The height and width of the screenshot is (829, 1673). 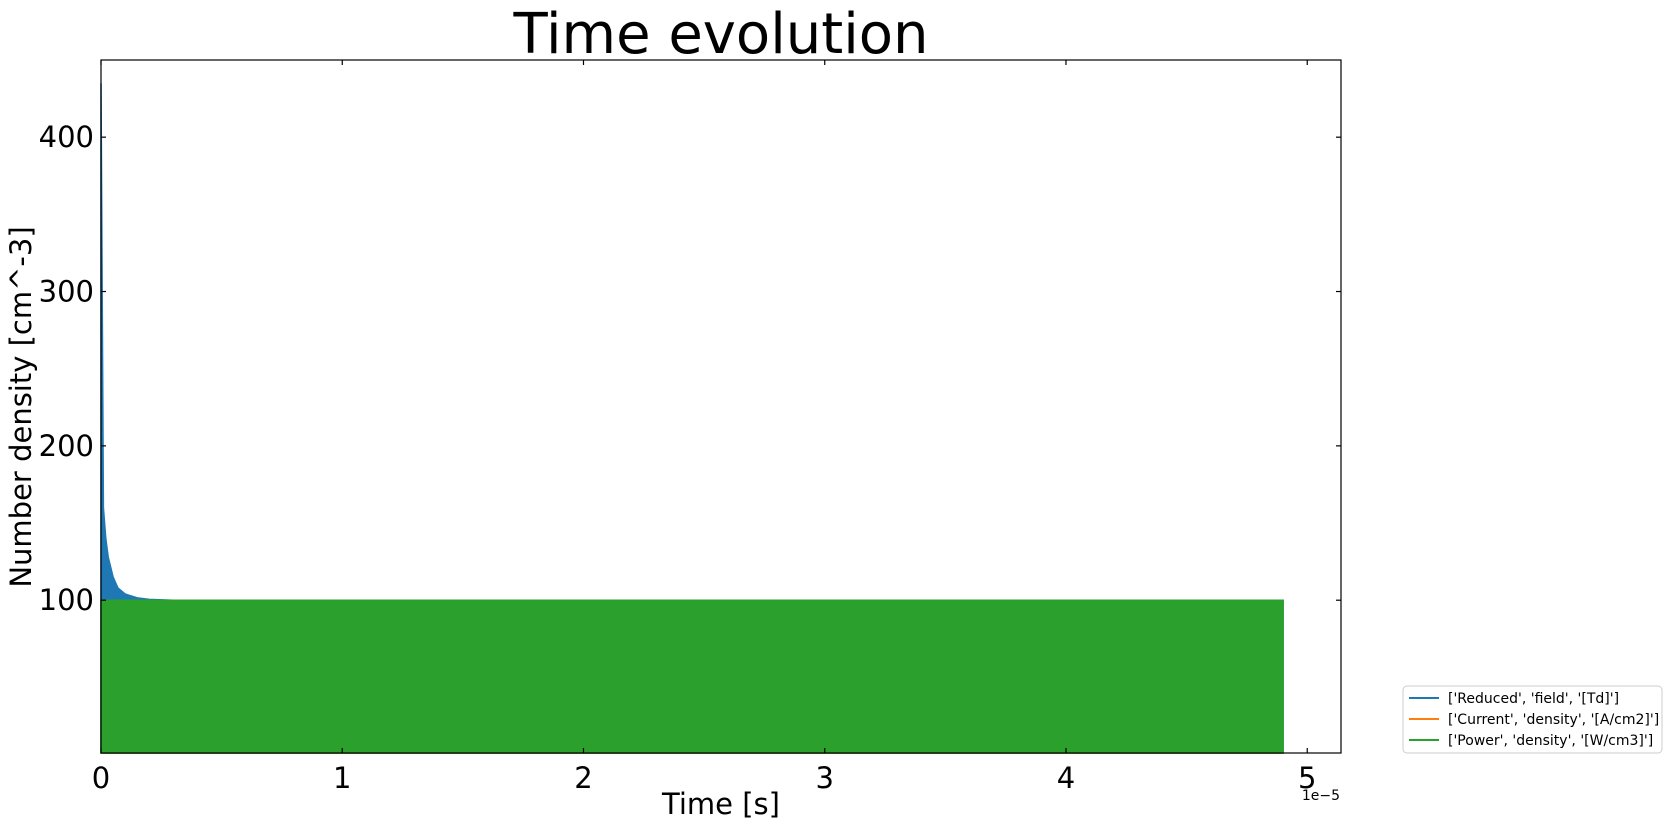 What do you see at coordinates (66, 600) in the screenshot?
I see `y-tick-label: 100` at bounding box center [66, 600].